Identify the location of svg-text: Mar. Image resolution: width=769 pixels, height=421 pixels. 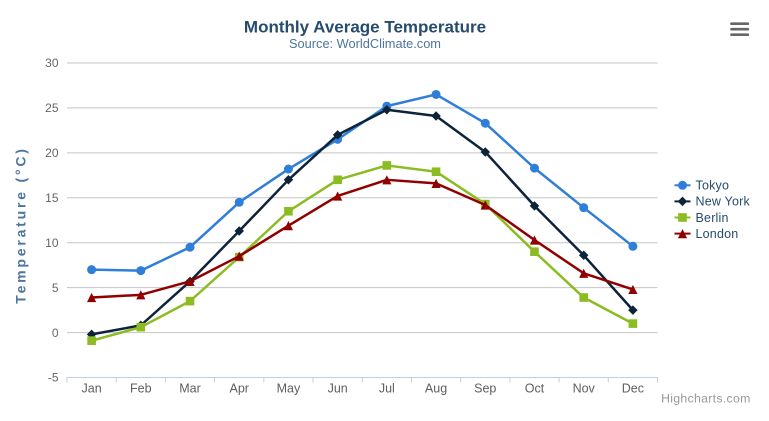
(190, 388).